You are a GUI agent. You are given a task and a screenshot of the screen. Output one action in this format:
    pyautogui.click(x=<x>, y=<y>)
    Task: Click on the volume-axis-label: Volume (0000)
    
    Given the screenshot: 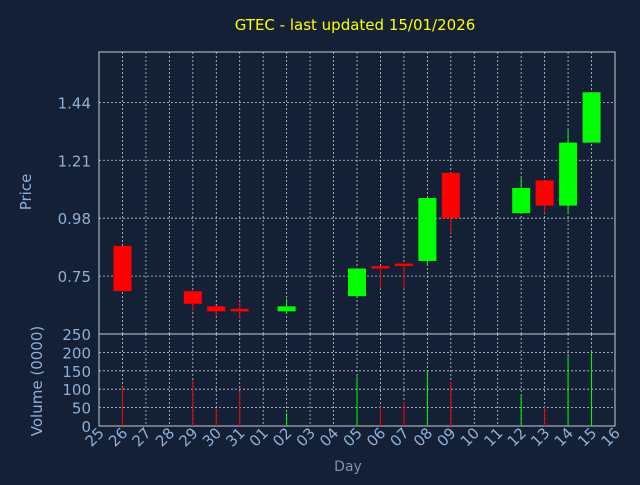 What is the action you would take?
    pyautogui.click(x=37, y=381)
    